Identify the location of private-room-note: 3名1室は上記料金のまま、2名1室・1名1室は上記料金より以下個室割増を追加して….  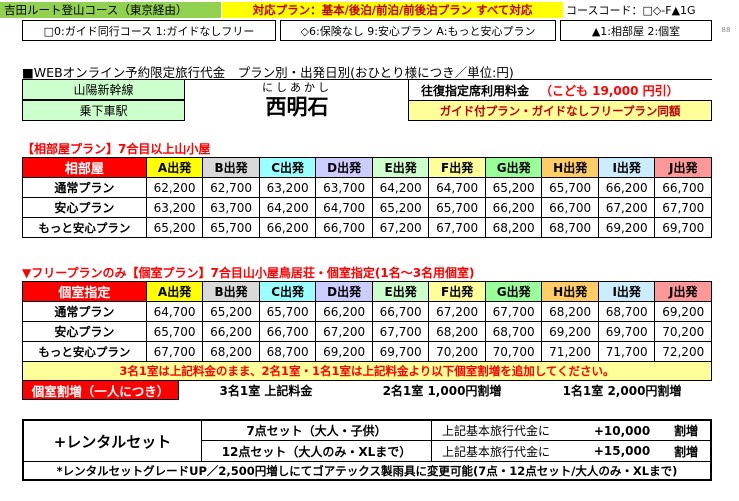
(367, 371).